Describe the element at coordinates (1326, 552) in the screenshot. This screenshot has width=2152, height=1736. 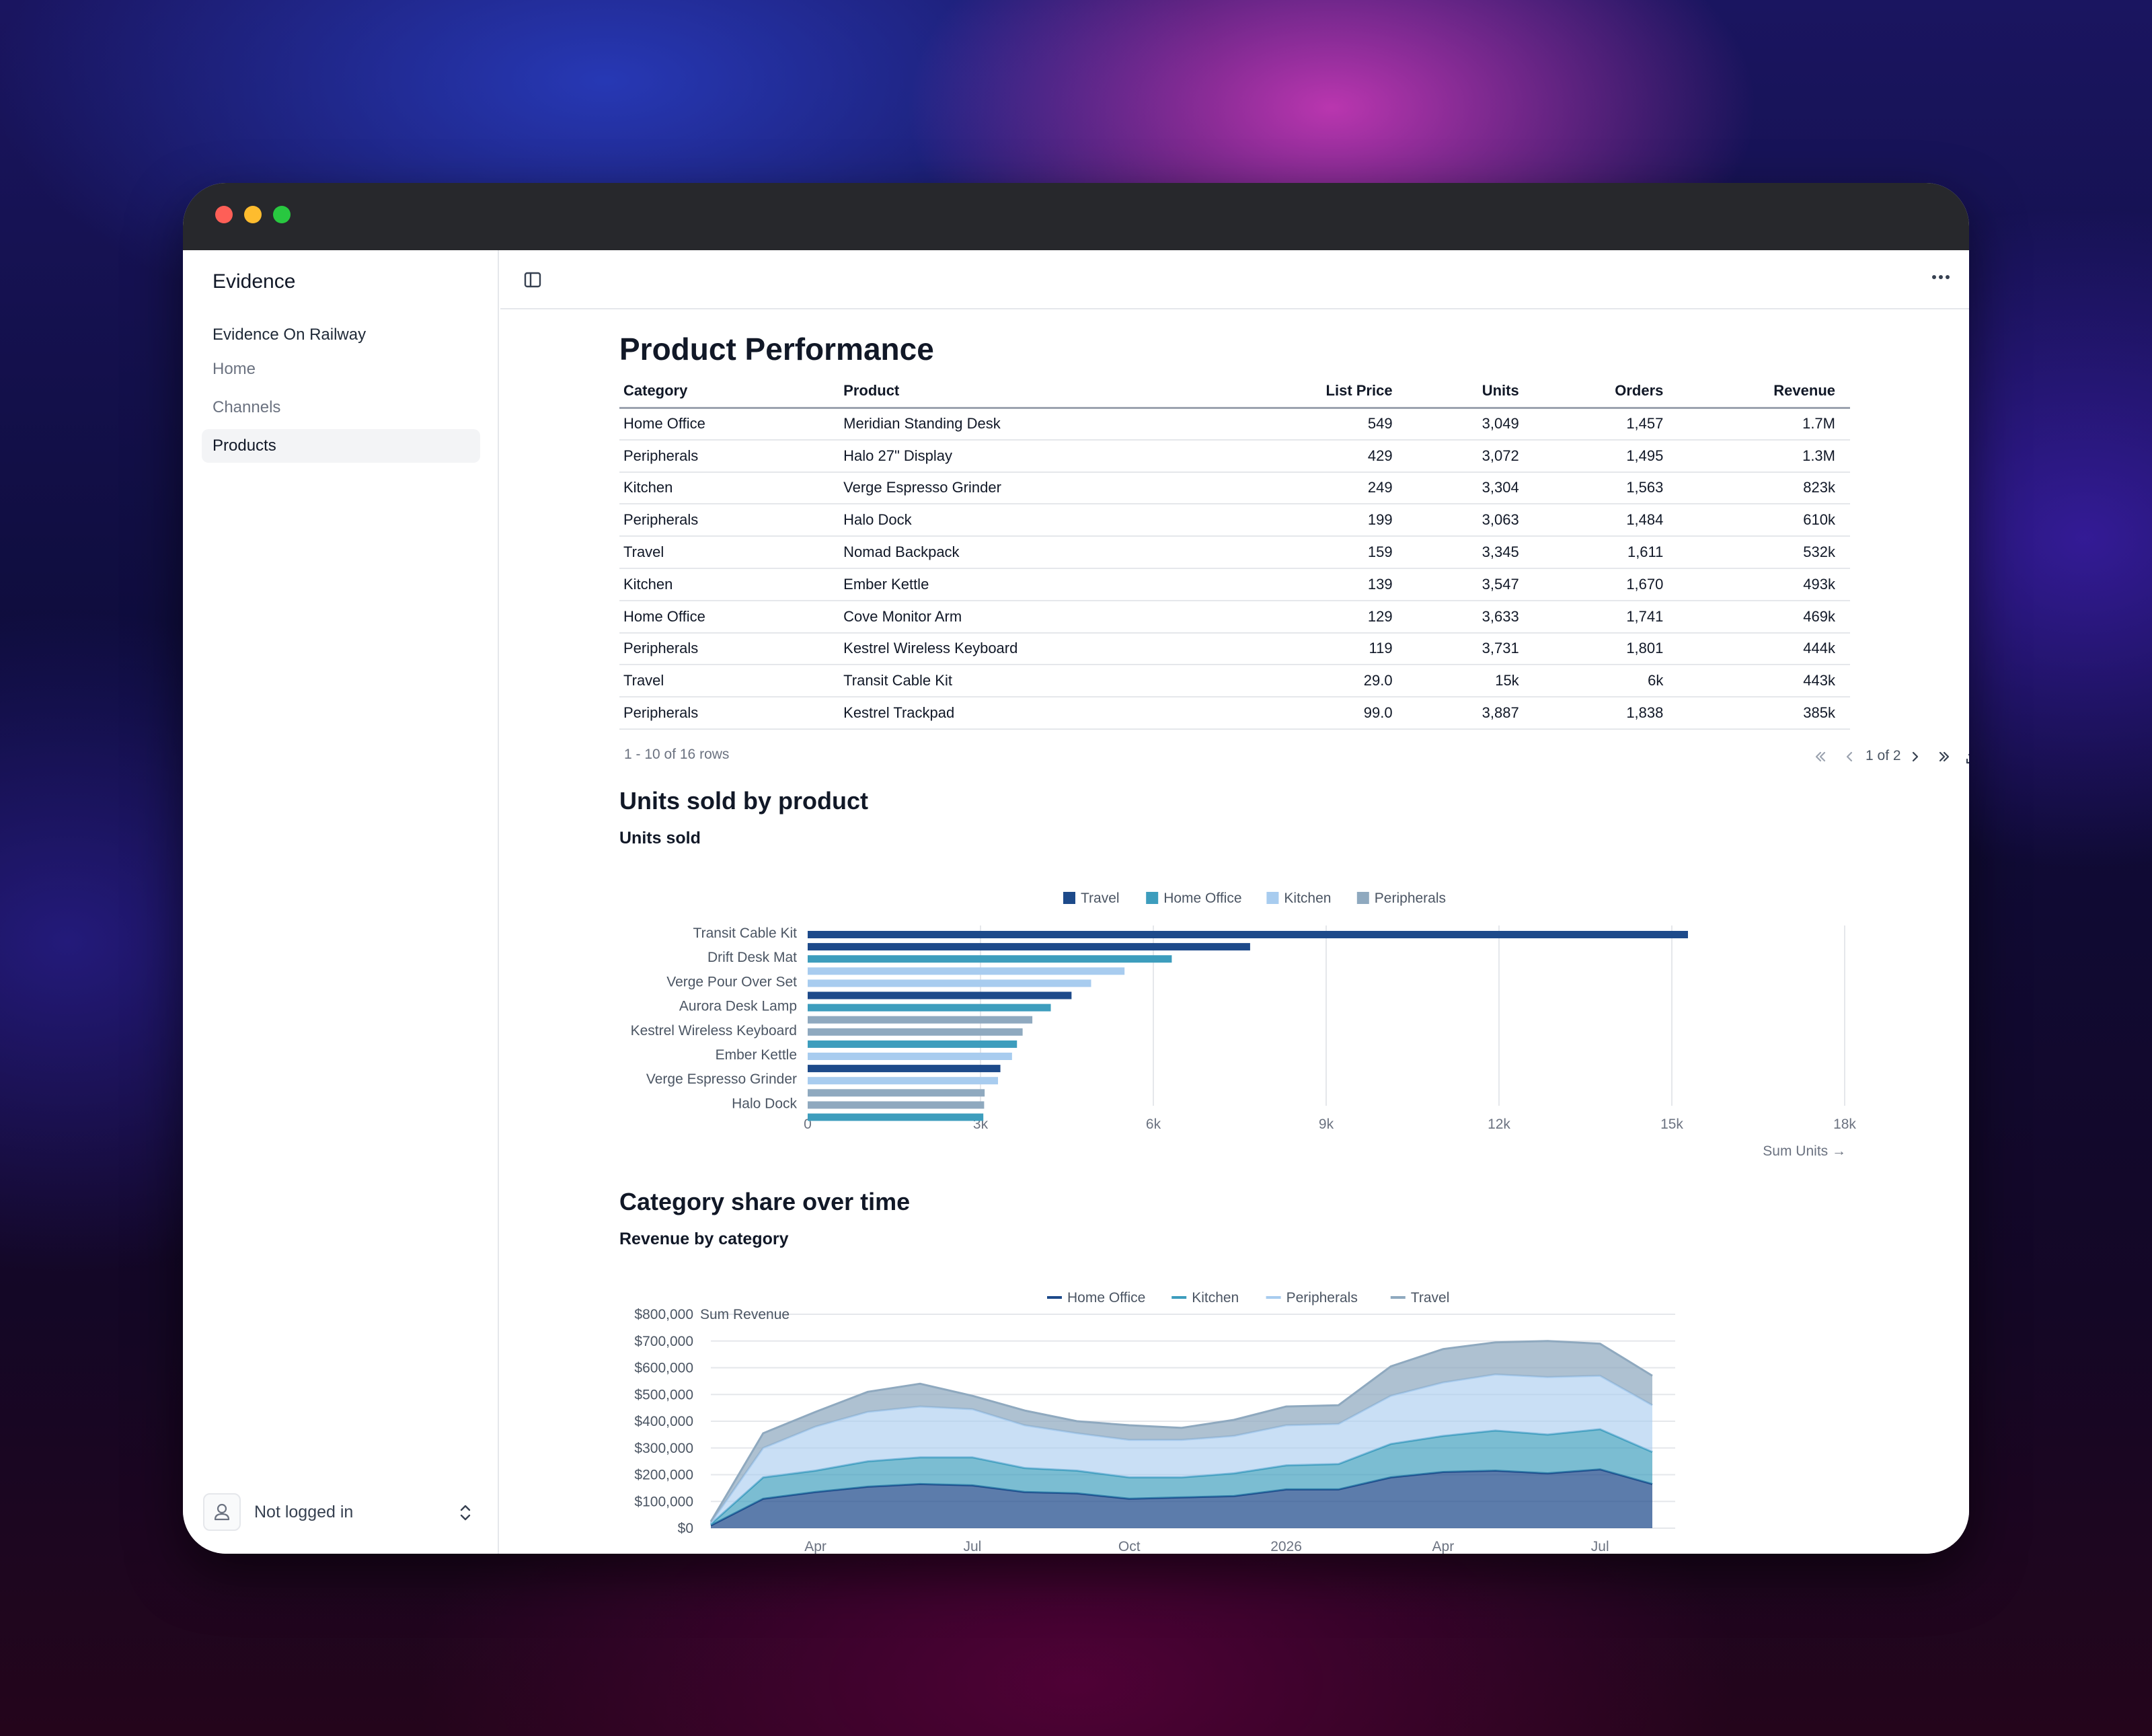
I see `table-cell-list-price: 159` at that location.